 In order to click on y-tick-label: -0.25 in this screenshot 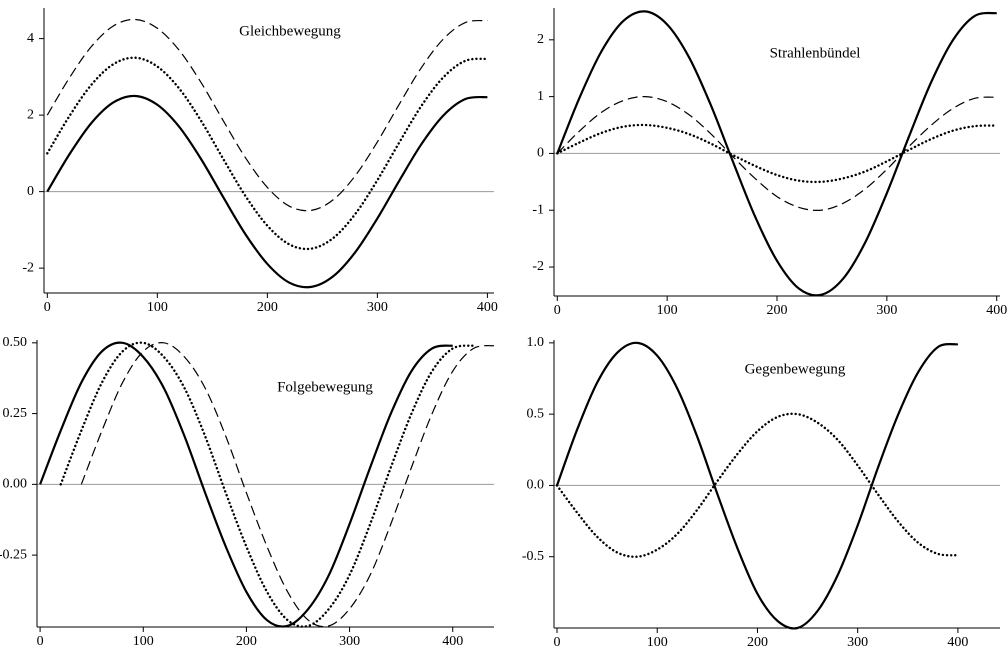, I will do `click(13, 554)`.